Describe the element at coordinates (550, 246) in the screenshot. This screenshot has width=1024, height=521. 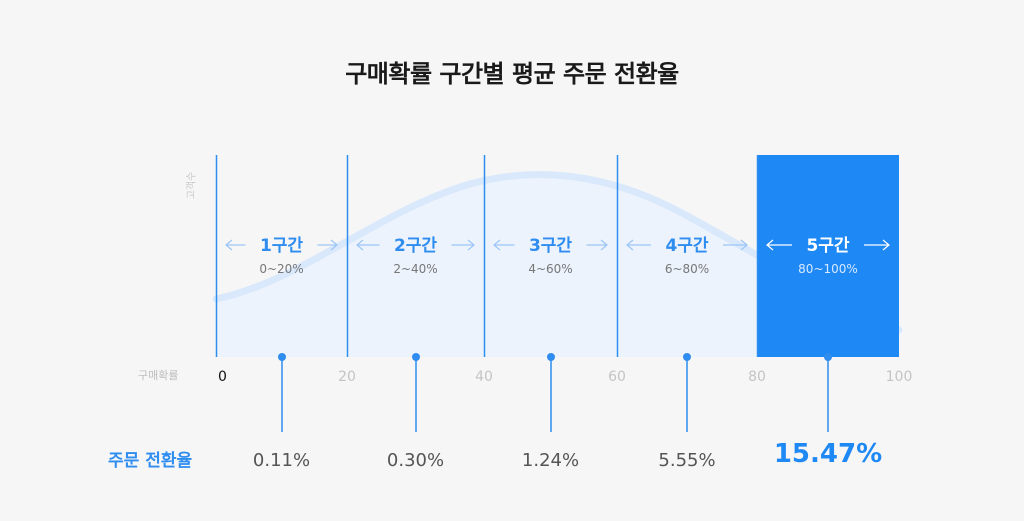
I see `segment-name: 3구간` at that location.